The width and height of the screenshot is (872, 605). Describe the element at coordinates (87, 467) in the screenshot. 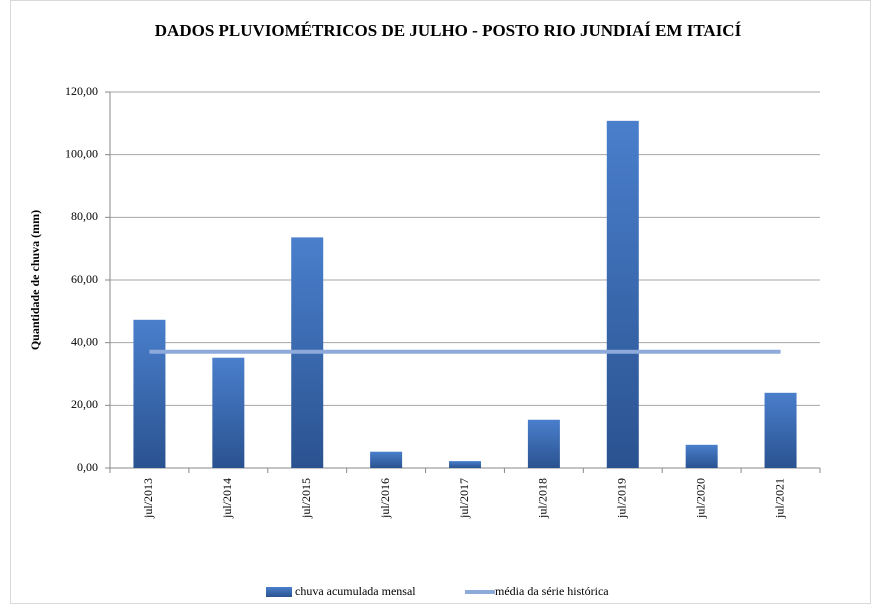

I see `y-tick-label: 0,00` at that location.